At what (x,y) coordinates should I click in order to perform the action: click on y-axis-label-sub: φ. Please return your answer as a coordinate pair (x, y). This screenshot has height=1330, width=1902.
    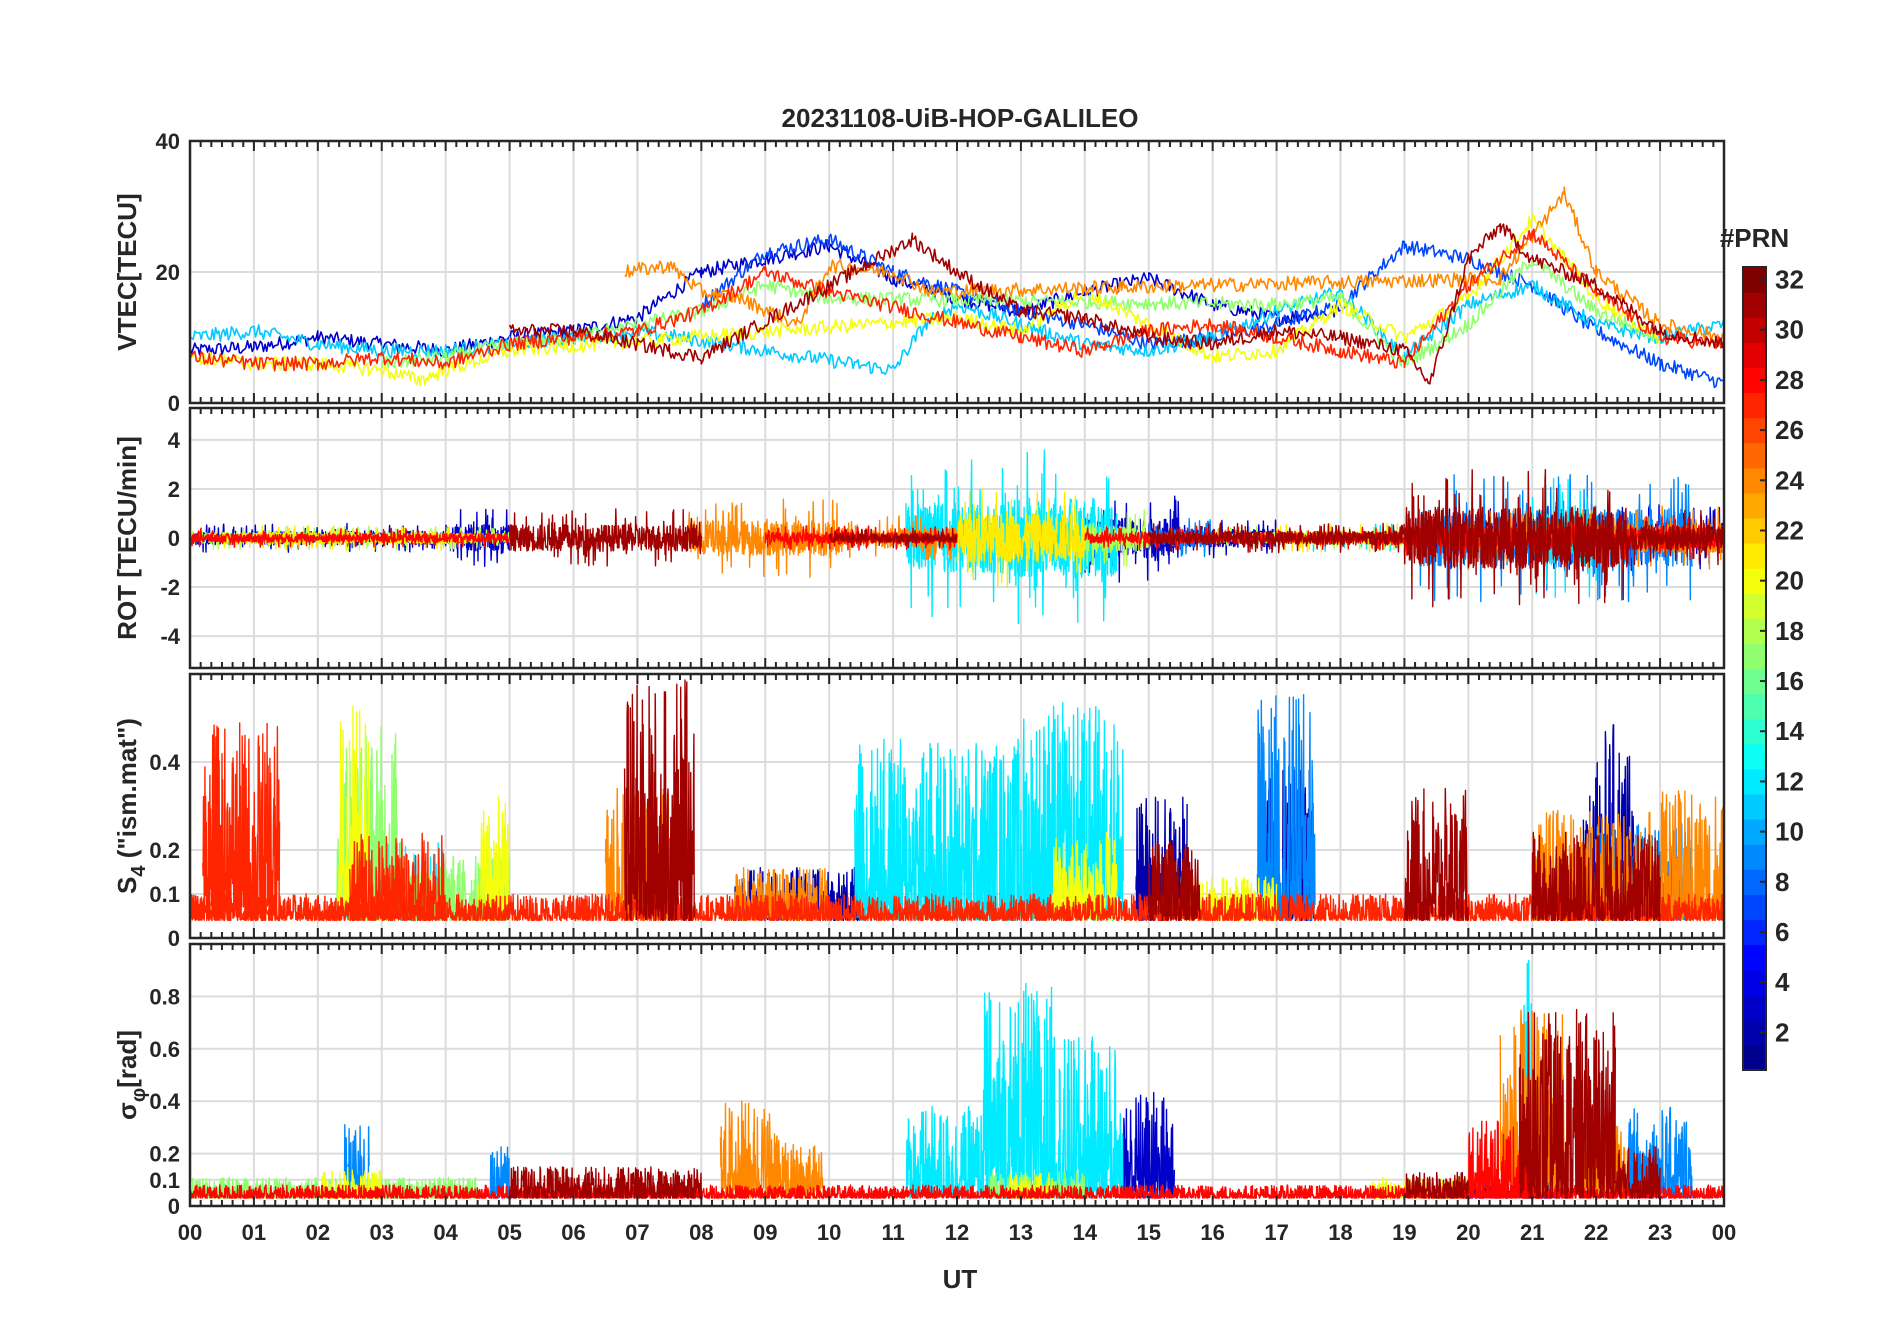
    Looking at the image, I should click on (139, 1095).